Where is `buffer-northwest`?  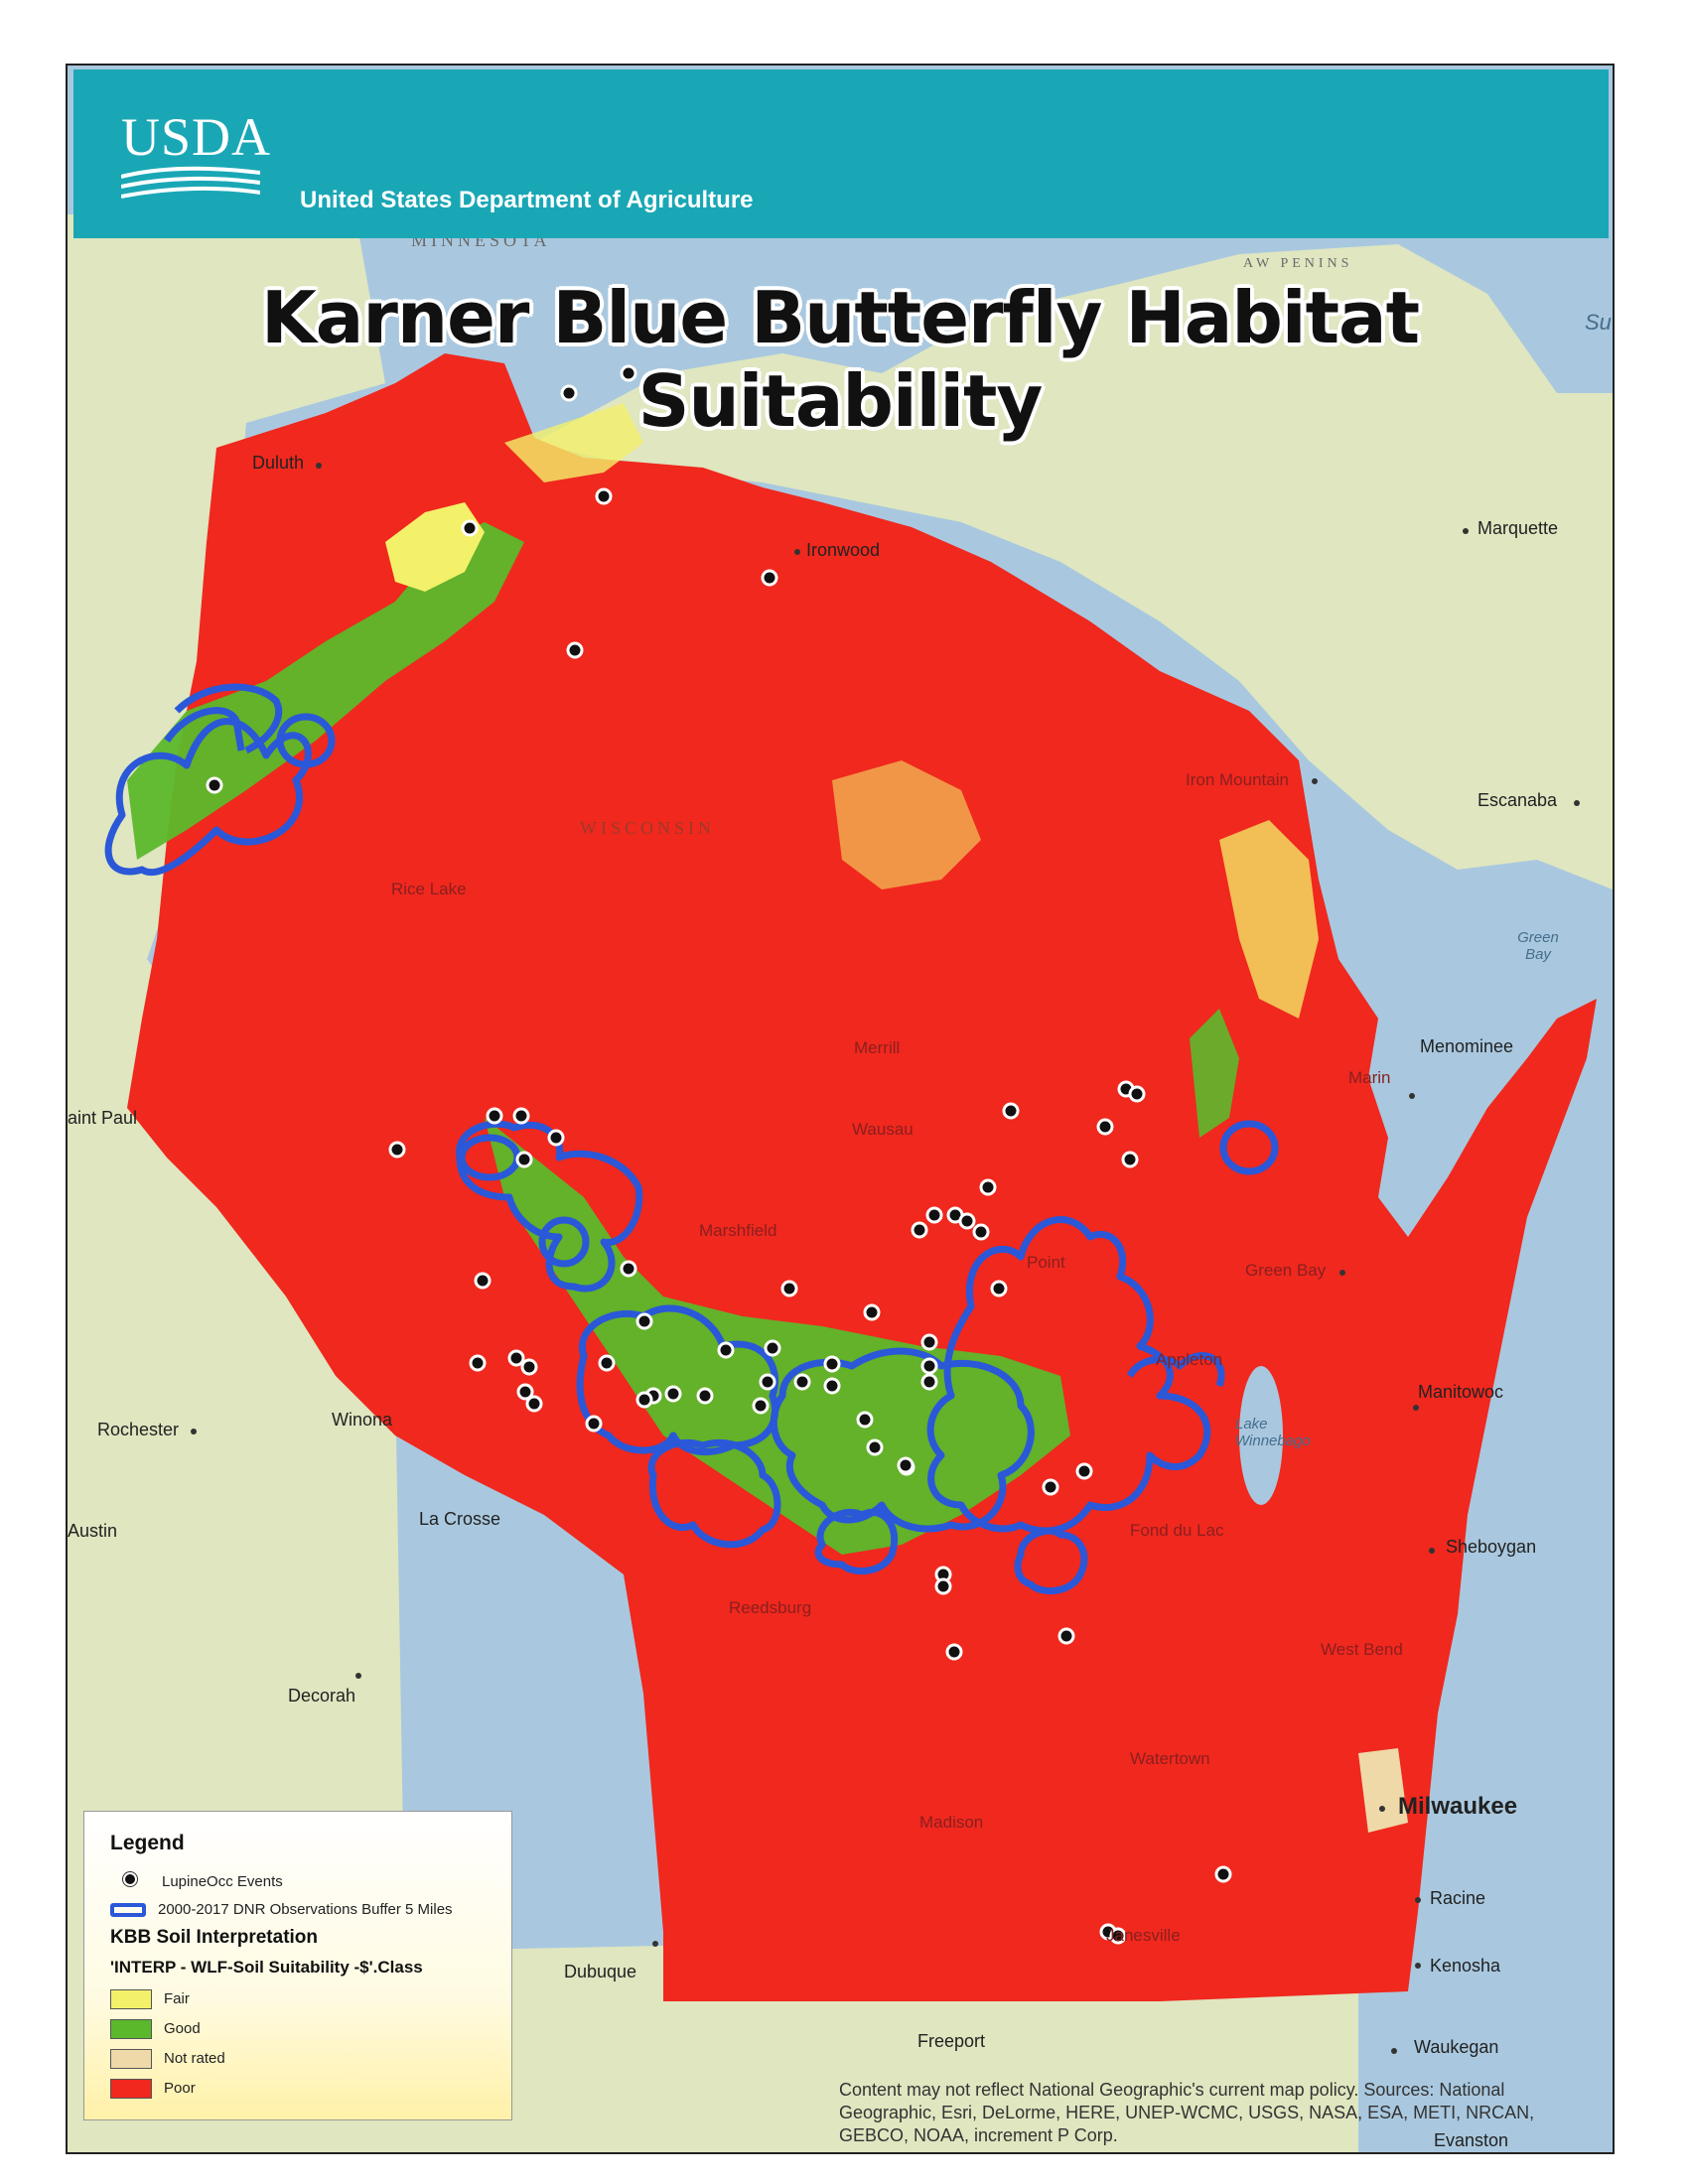 buffer-northwest is located at coordinates (208, 797).